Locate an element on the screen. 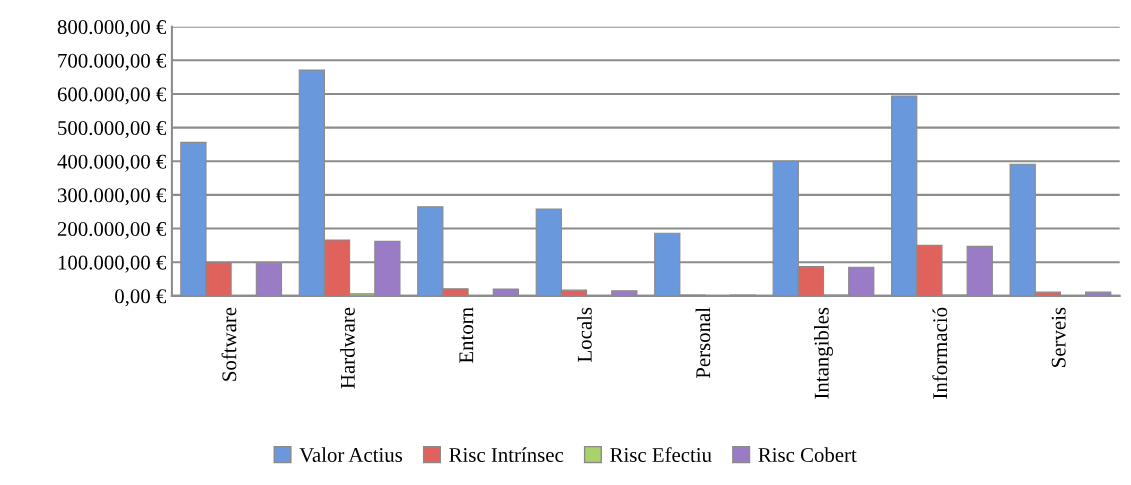 The width and height of the screenshot is (1131, 485). x-tick-label: Software is located at coordinates (229, 344).